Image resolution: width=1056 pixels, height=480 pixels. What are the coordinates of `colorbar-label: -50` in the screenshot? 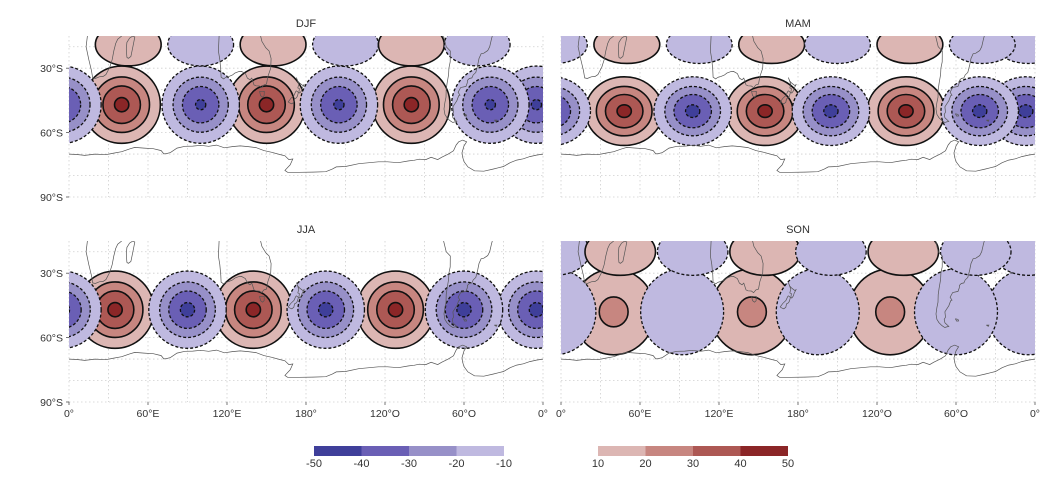 It's located at (314, 464).